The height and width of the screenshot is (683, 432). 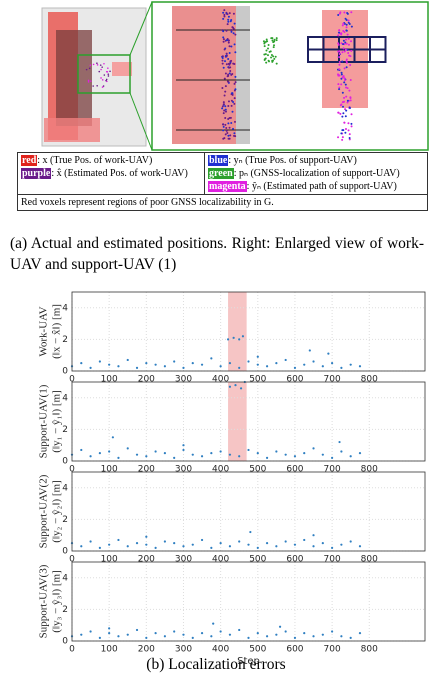 I want to click on legend-text: : pₙ (GNSS-localization of support-UAV), so click(x=316, y=173).